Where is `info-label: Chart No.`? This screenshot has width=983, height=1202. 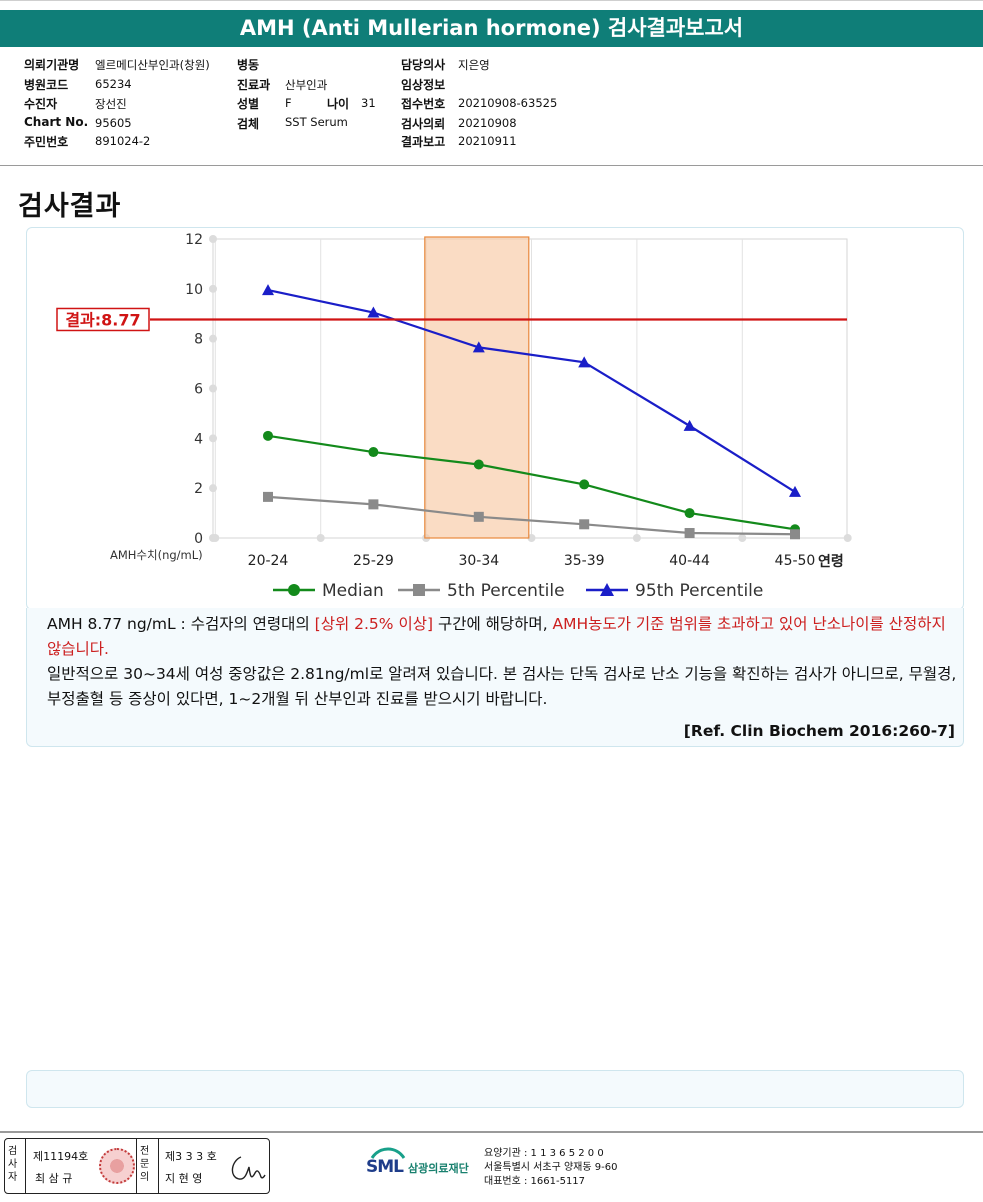 info-label: Chart No. is located at coordinates (56, 122).